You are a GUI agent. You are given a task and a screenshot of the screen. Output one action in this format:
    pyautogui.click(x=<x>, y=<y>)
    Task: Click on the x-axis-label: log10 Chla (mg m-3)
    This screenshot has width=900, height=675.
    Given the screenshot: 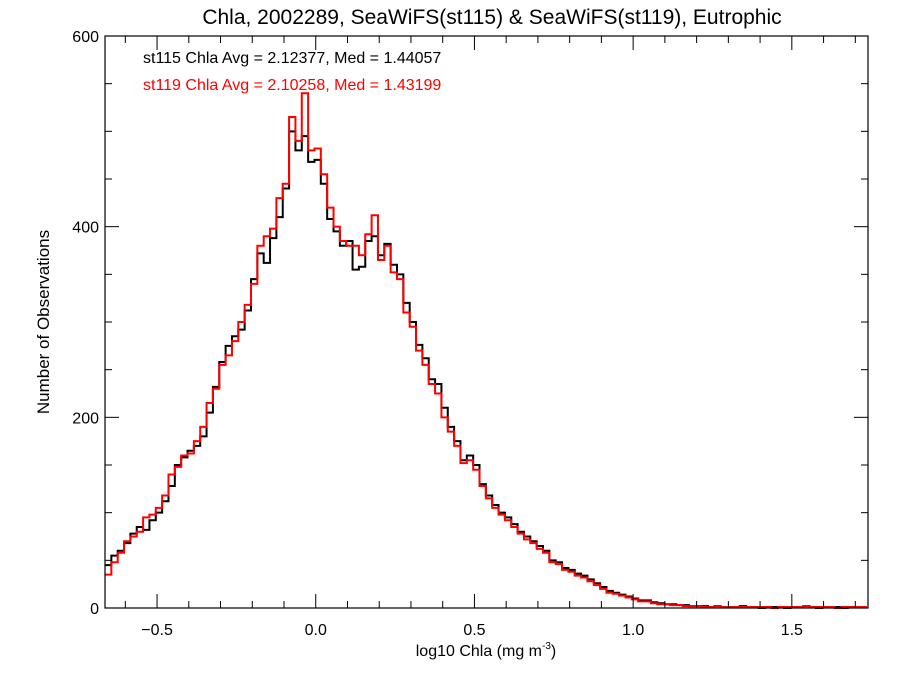 What is the action you would take?
    pyautogui.click(x=486, y=650)
    